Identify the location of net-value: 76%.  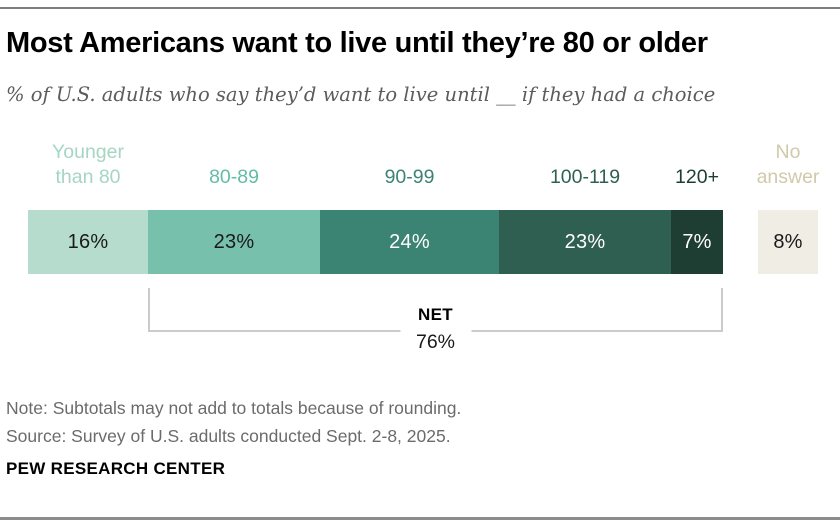
(435, 342).